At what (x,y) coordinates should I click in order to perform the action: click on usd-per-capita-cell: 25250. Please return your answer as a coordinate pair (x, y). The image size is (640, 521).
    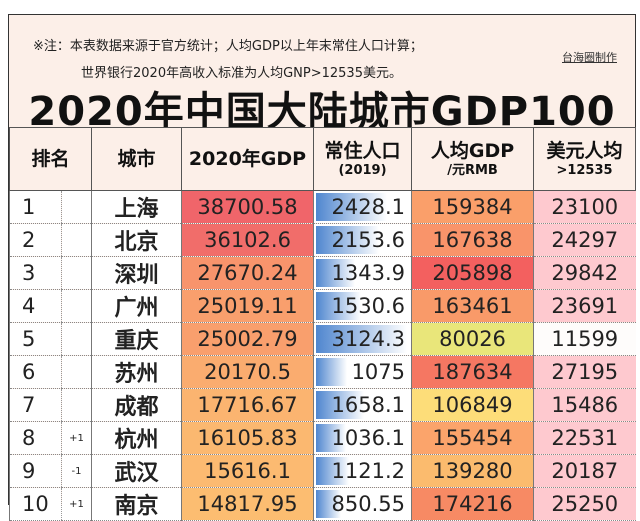
    Looking at the image, I should click on (584, 504).